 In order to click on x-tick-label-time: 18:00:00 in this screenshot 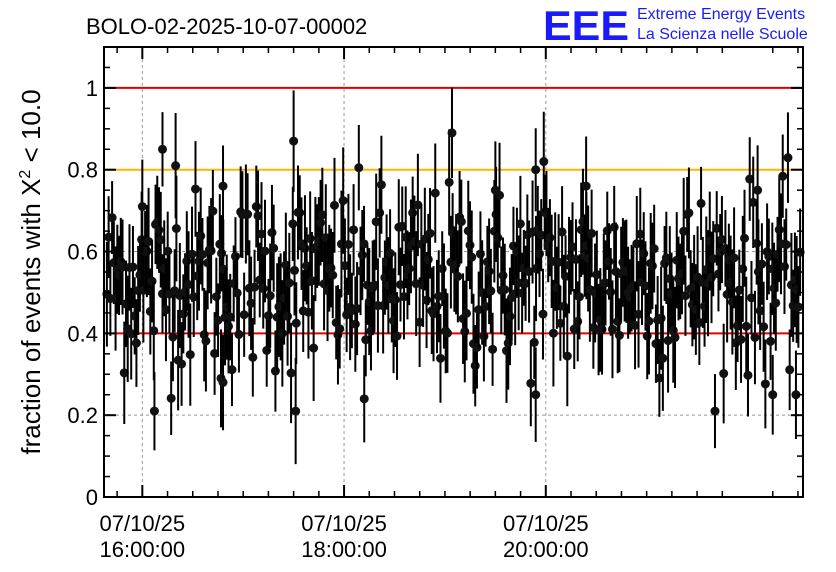, I will do `click(344, 549)`.